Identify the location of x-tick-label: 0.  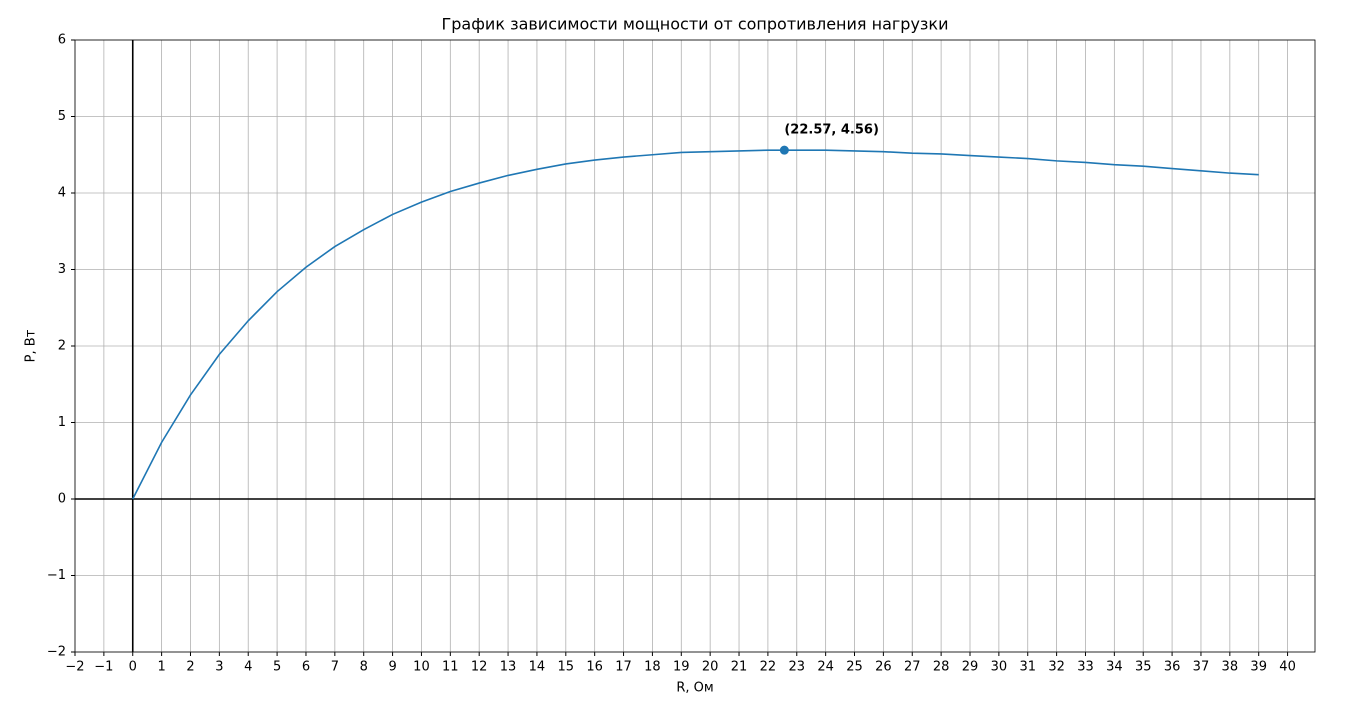
(133, 667).